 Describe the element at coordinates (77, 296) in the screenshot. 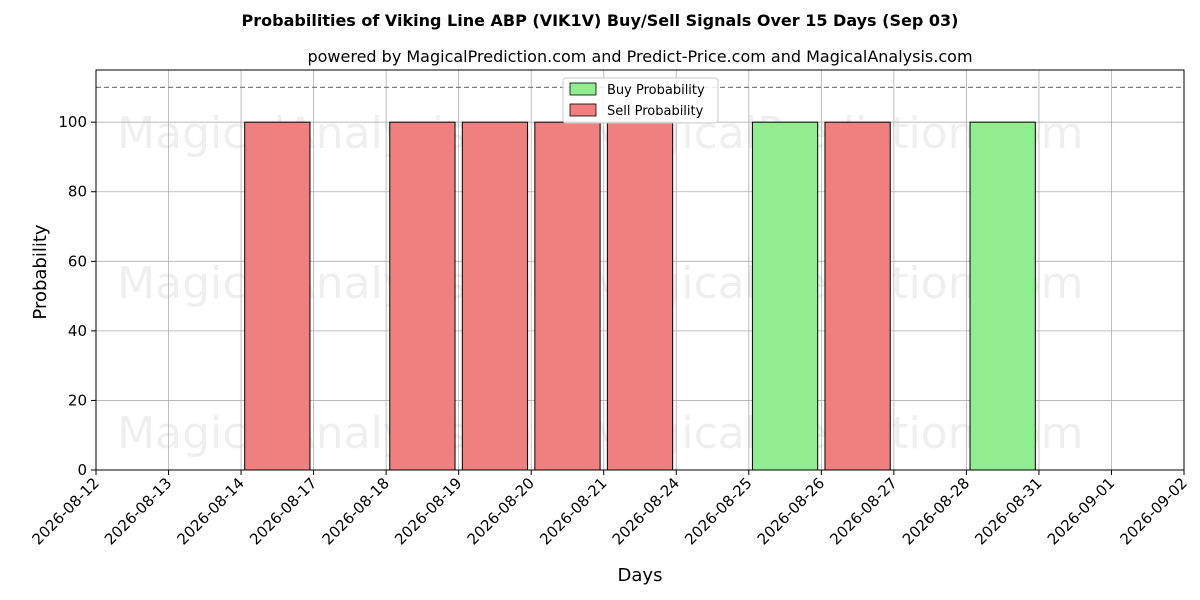

I see `y-axis-ticks: 0 20 40 60 80 100` at that location.